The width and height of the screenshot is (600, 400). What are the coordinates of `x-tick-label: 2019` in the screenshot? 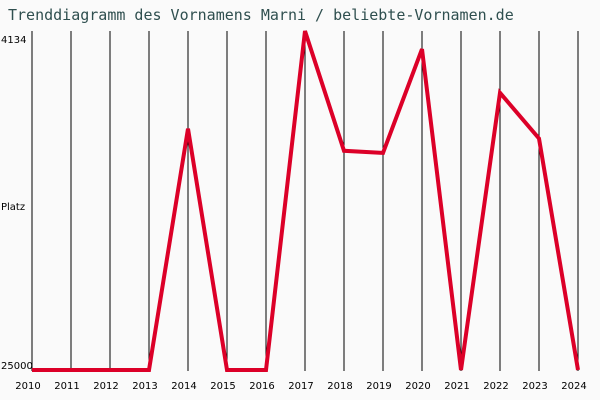 It's located at (379, 386).